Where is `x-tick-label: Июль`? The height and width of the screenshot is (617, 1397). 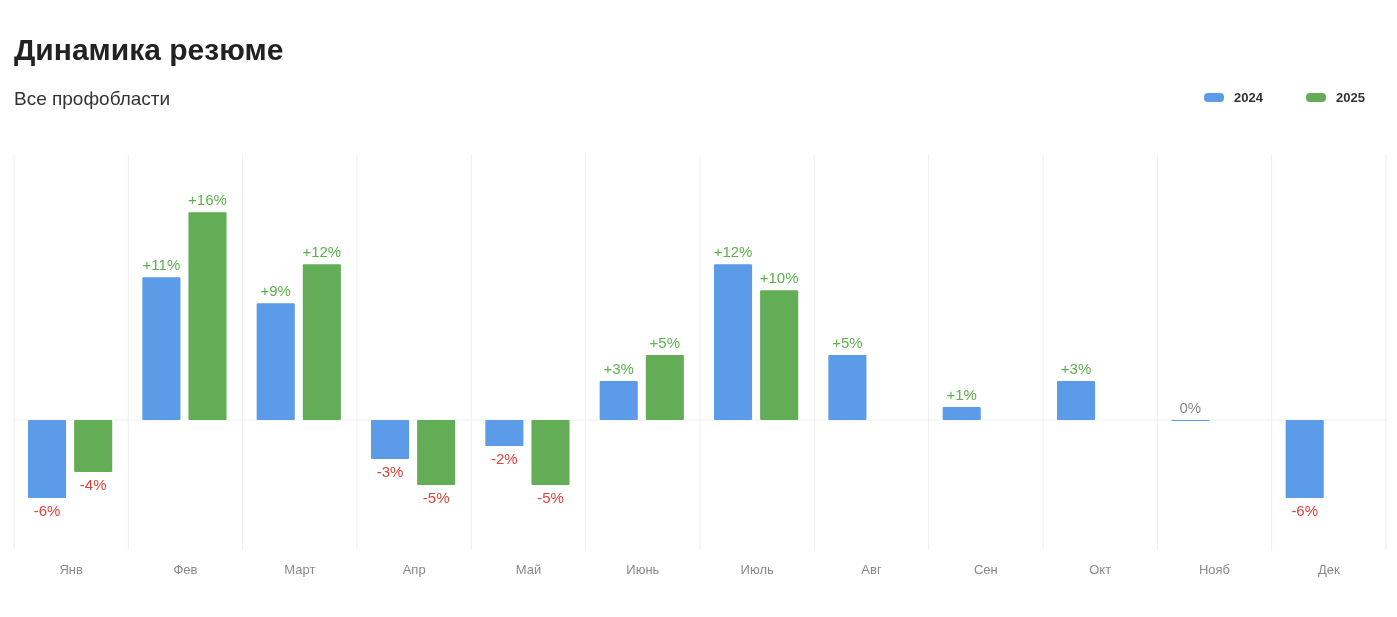 x-tick-label: Июль is located at coordinates (757, 569).